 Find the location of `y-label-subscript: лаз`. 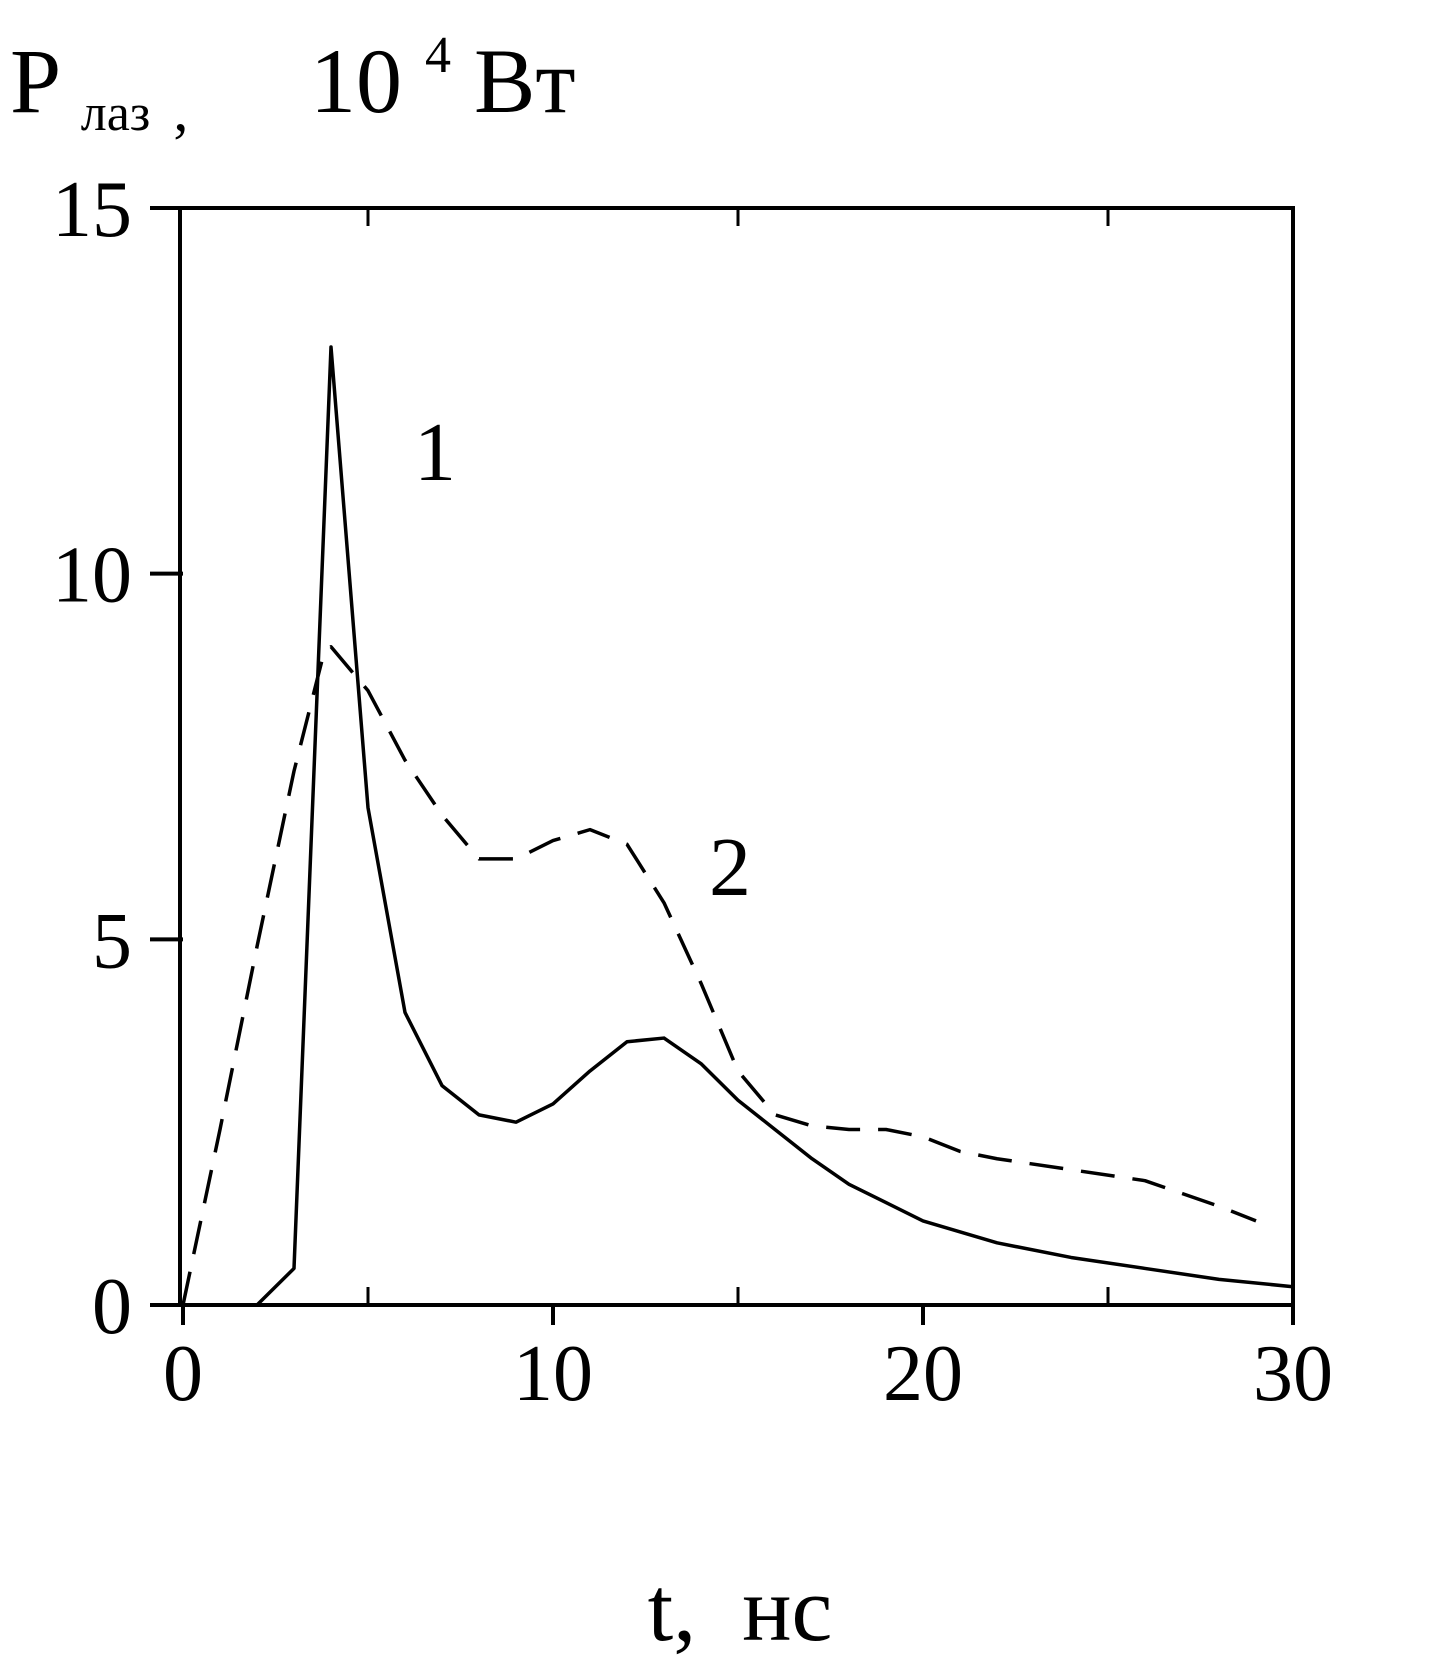

y-label-subscript: лаз is located at coordinates (116, 113).